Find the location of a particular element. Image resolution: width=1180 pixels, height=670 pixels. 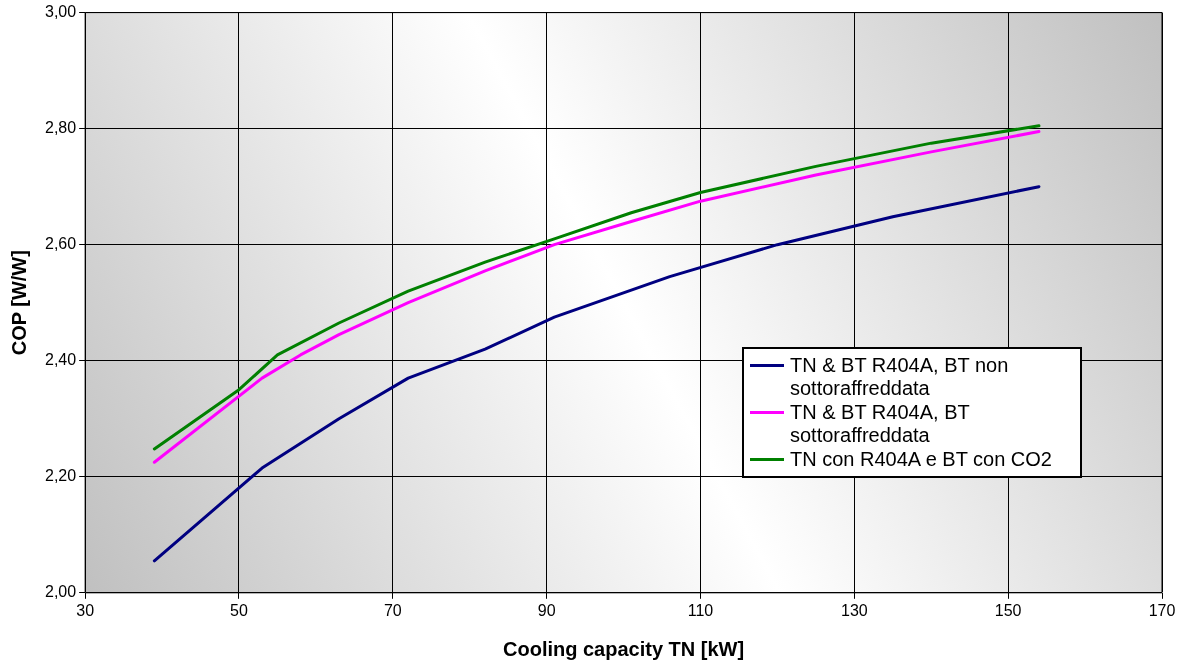

x-tick-label: 170 is located at coordinates (1162, 610).